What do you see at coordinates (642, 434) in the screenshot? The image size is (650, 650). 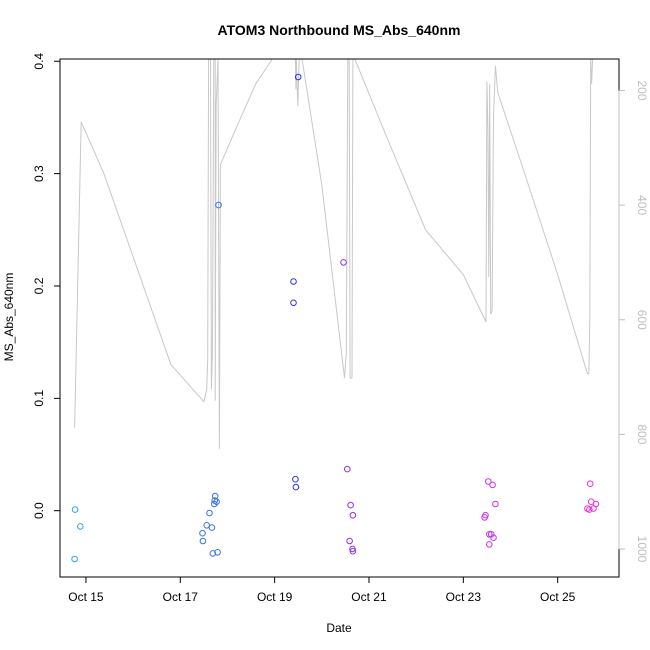 I see `y2-tick-label: 800` at bounding box center [642, 434].